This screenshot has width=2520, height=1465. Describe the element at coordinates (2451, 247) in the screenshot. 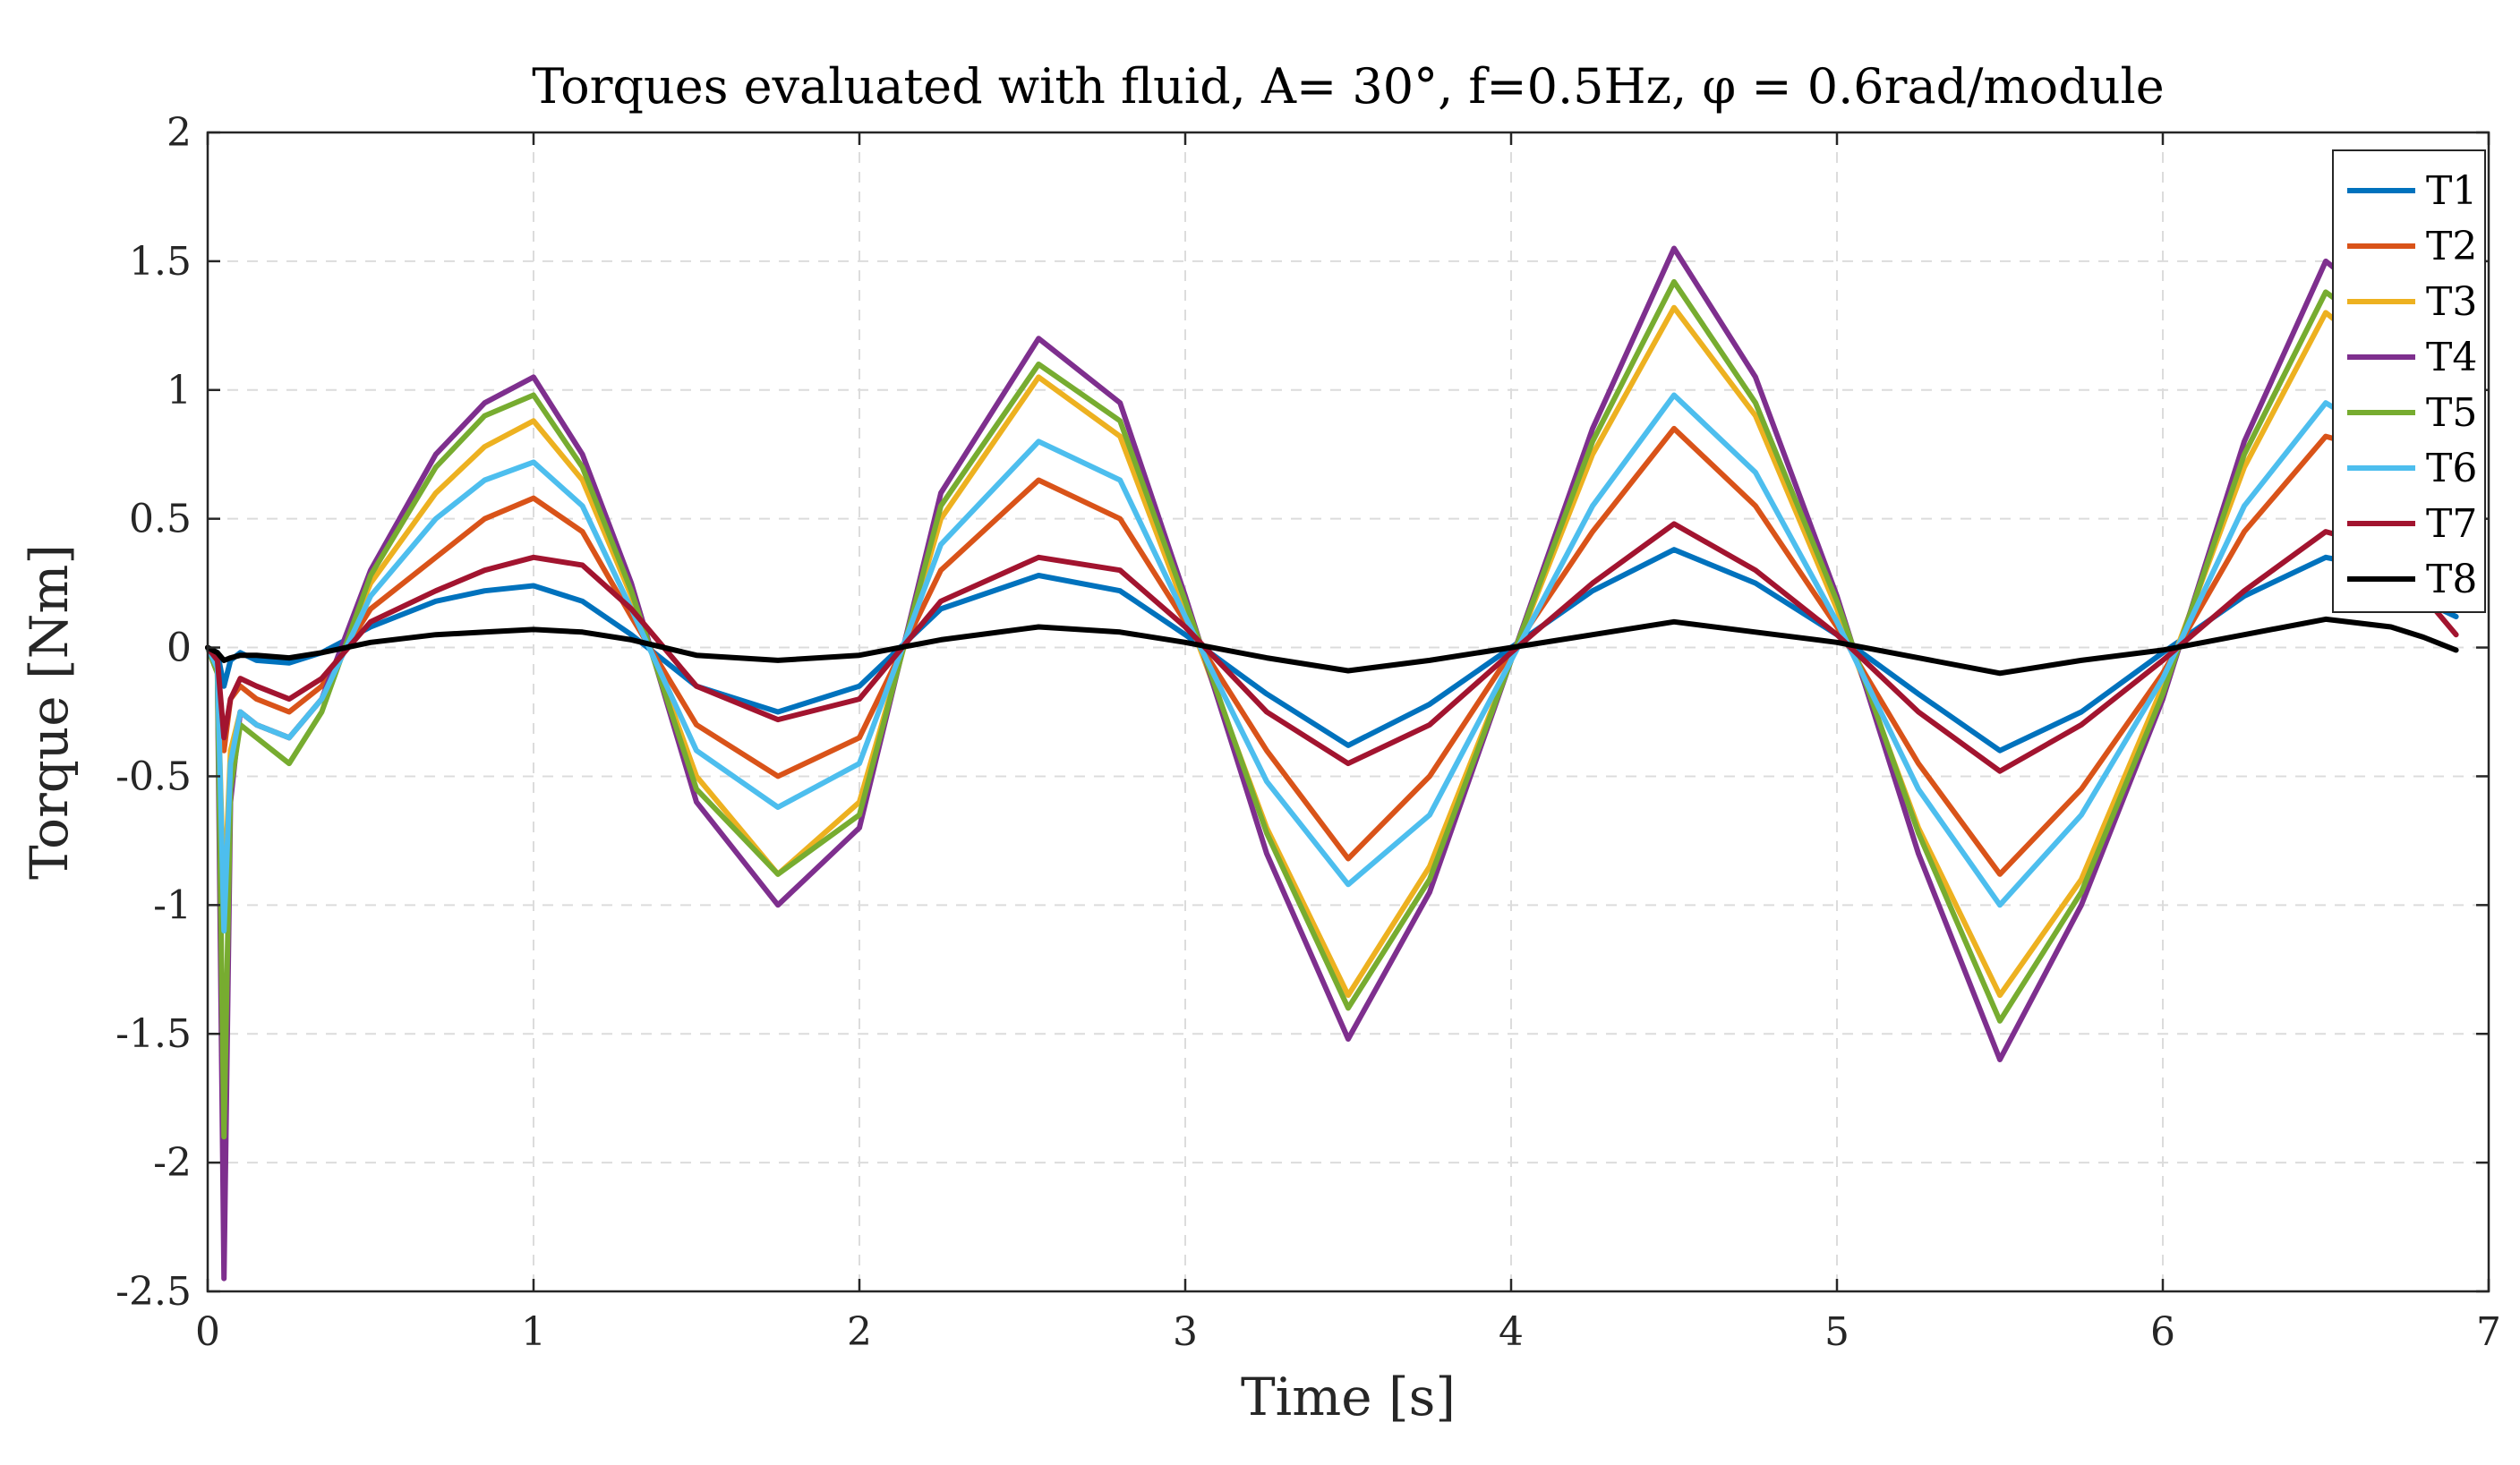

I see `legend-label-t2: T2` at that location.